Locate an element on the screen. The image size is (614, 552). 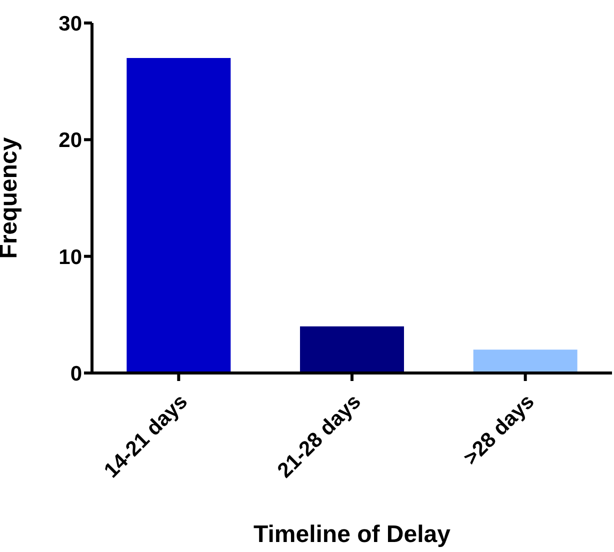
y-tick-label: 20 is located at coordinates (70, 140).